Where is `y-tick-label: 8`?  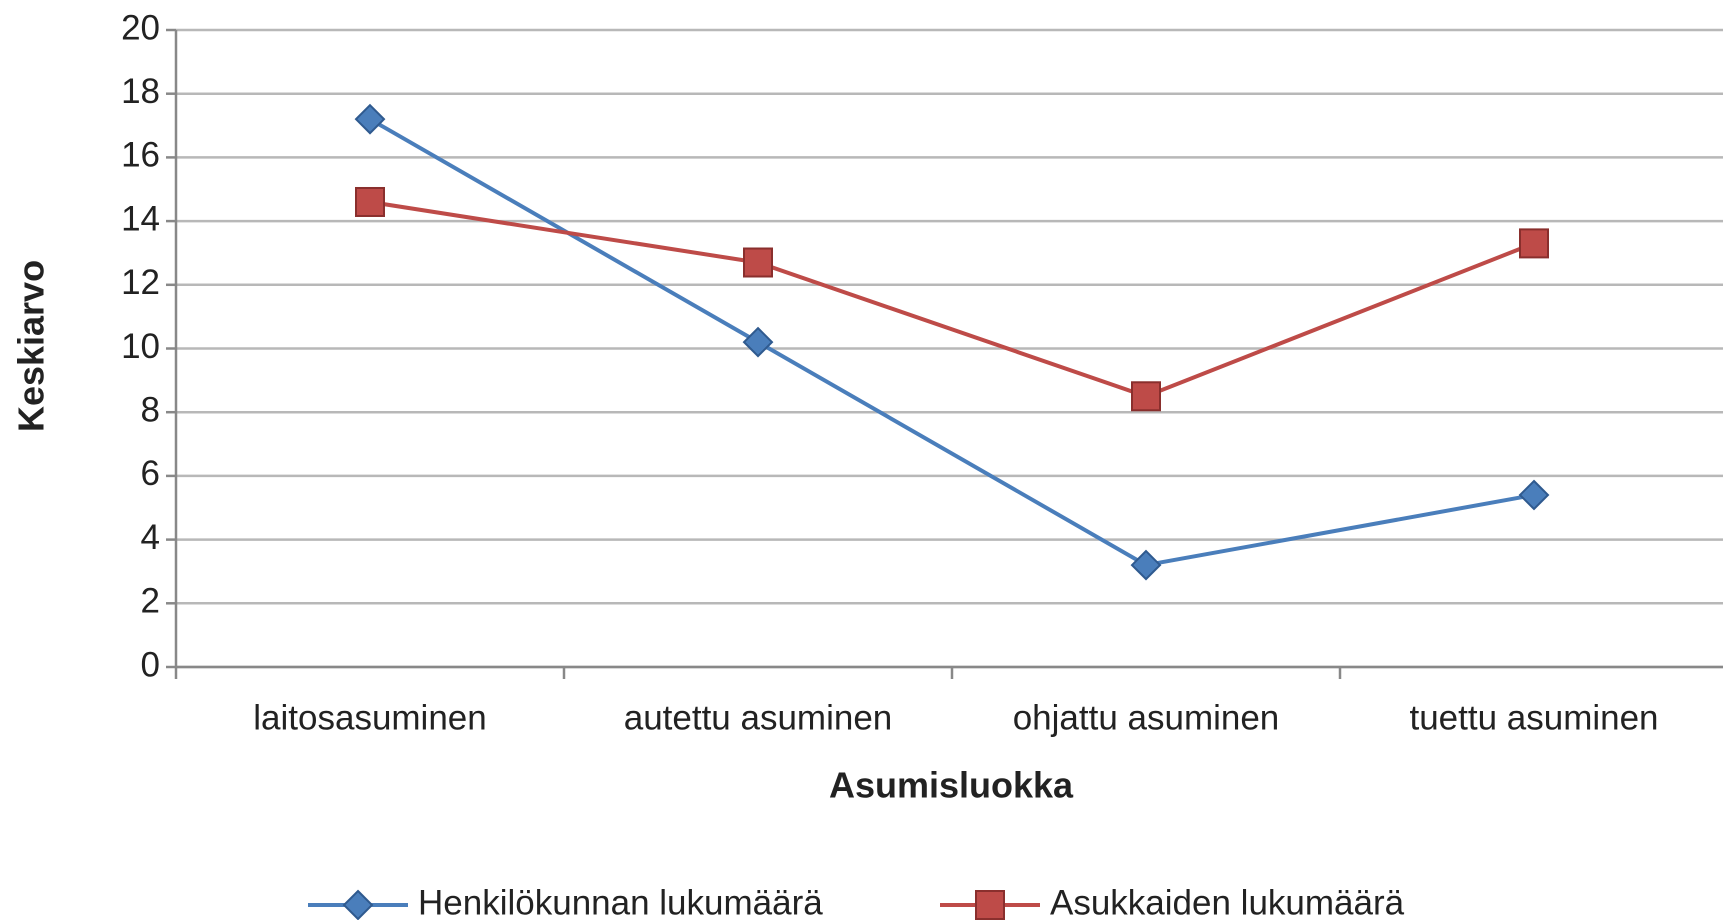
y-tick-label: 8 is located at coordinates (150, 409).